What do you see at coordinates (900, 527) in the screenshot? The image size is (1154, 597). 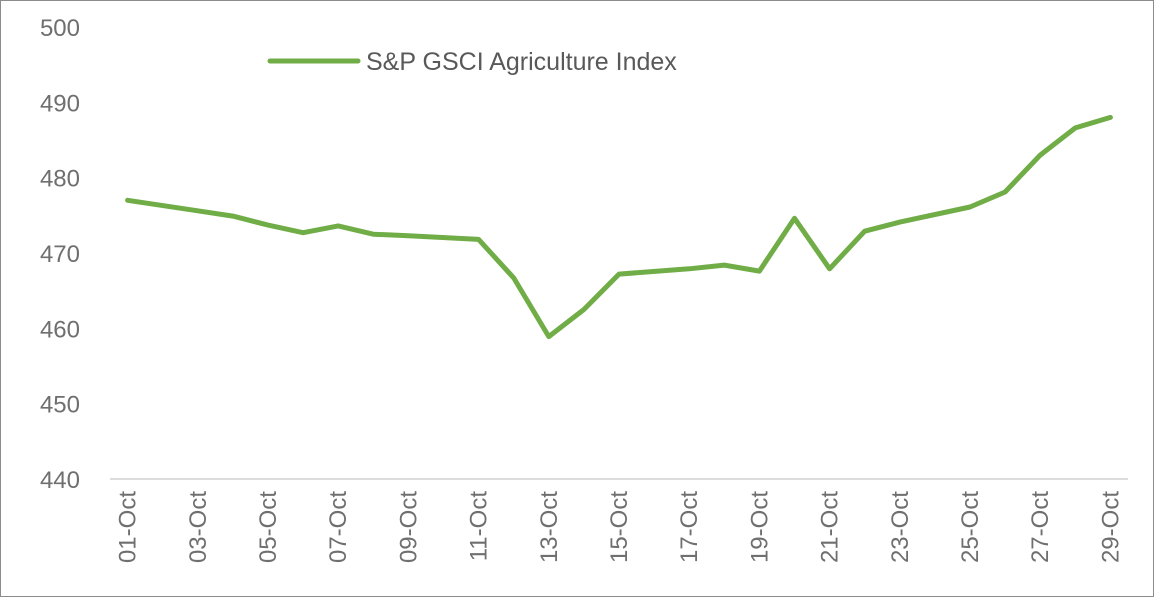 I see `x-tick-label: 23-Oct` at bounding box center [900, 527].